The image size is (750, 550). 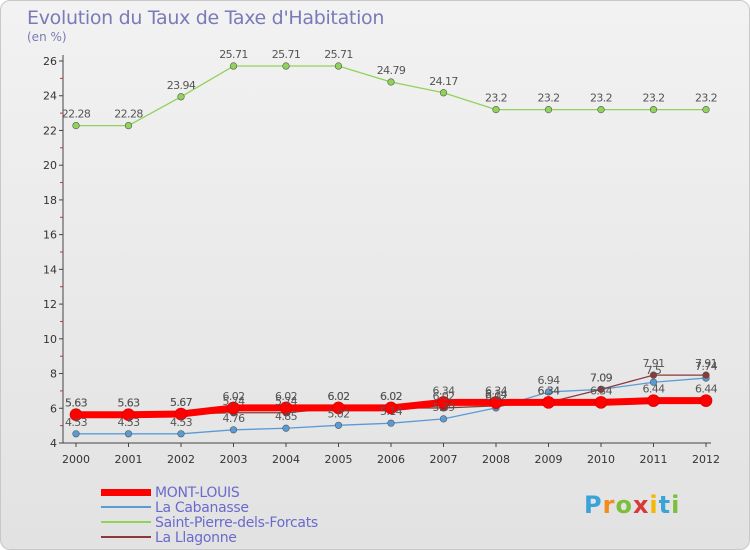 What do you see at coordinates (206, 18) in the screenshot?
I see `chart-title: Evolution du Taux de Taxe d'Habitation` at bounding box center [206, 18].